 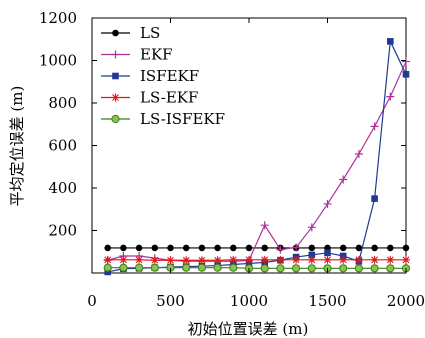 I want to click on y-tick-label: 400, so click(x=62, y=188).